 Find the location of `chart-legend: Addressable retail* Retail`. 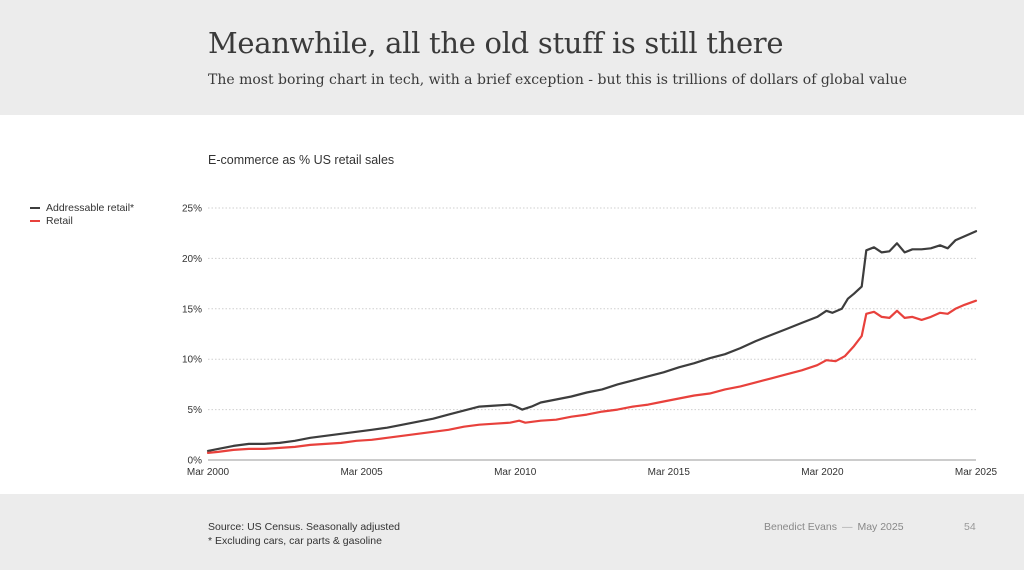

chart-legend: Addressable retail* Retail is located at coordinates (82, 214).